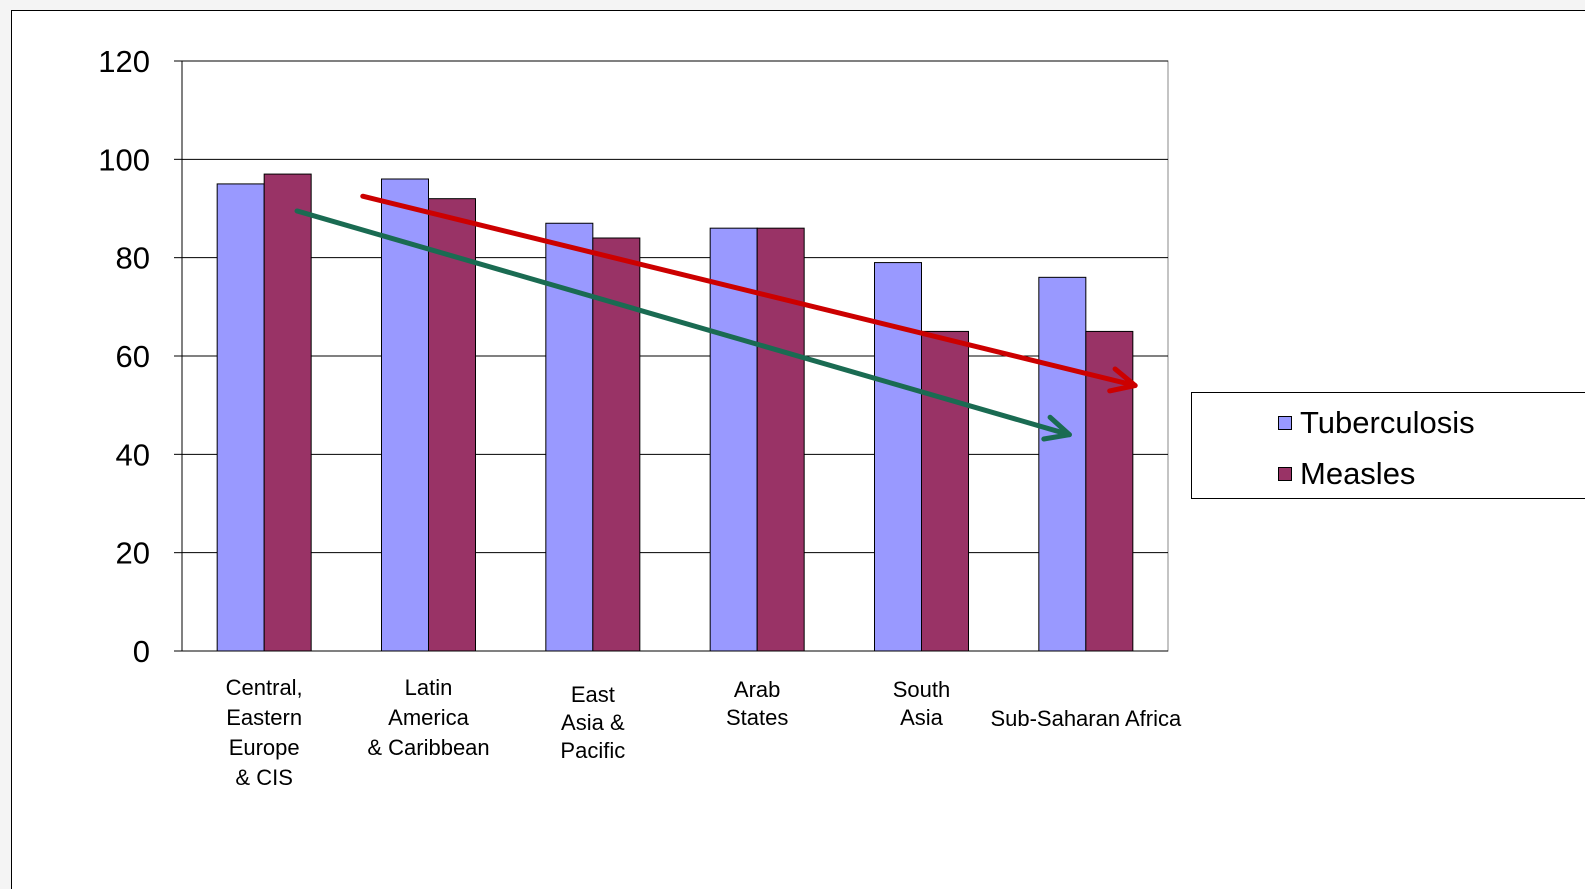 The image size is (1585, 889). I want to click on y-tick-label: 0, so click(141, 651).